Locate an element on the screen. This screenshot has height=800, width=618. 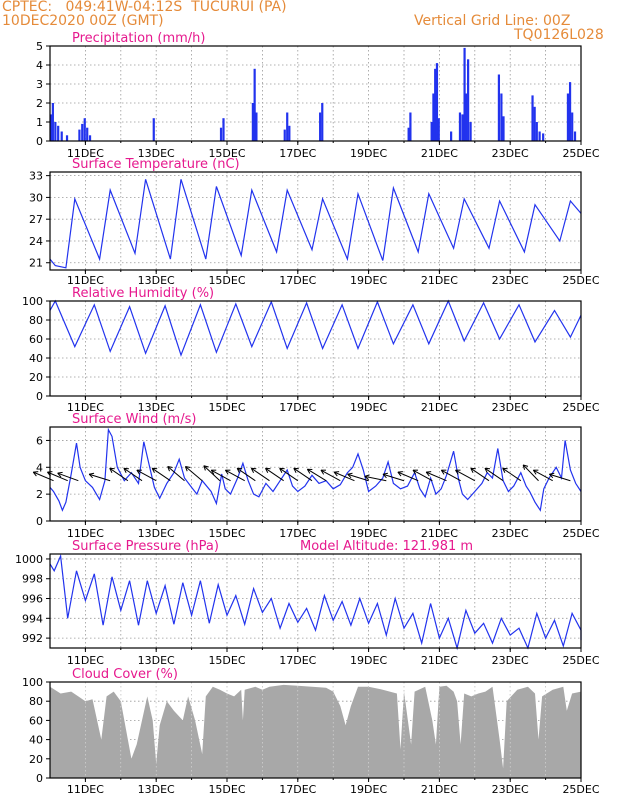
header-model-code: TQ0126L028 is located at coordinates (559, 35).